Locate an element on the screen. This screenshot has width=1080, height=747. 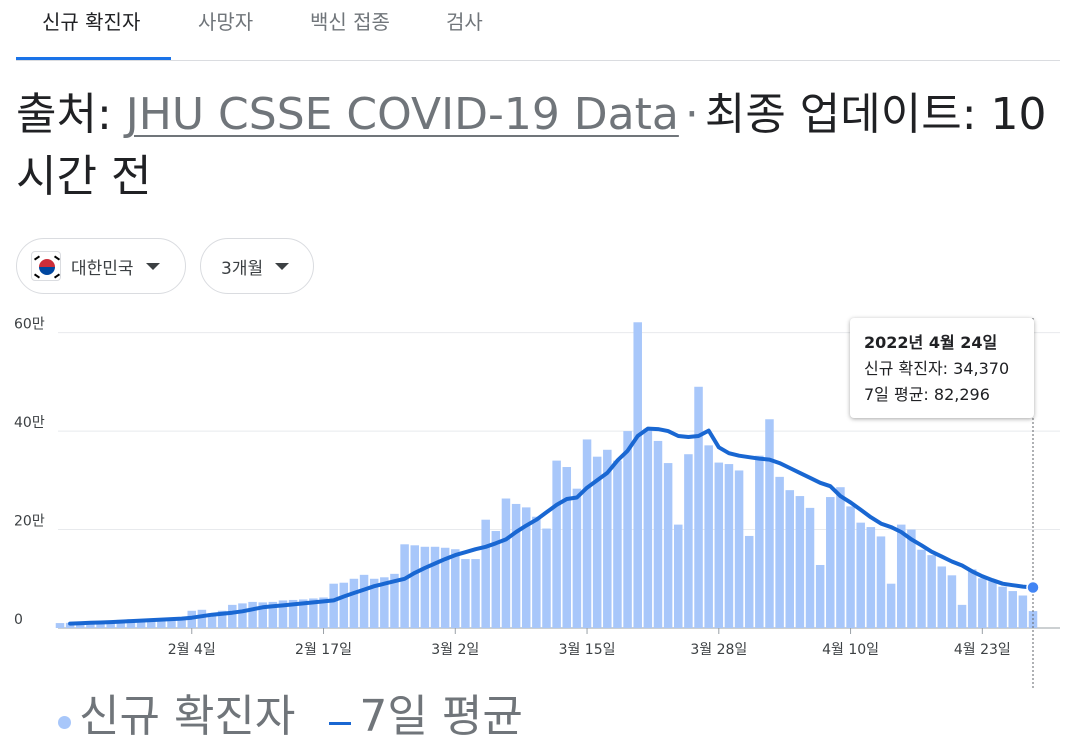
y-tick-label: 0 is located at coordinates (18, 620).